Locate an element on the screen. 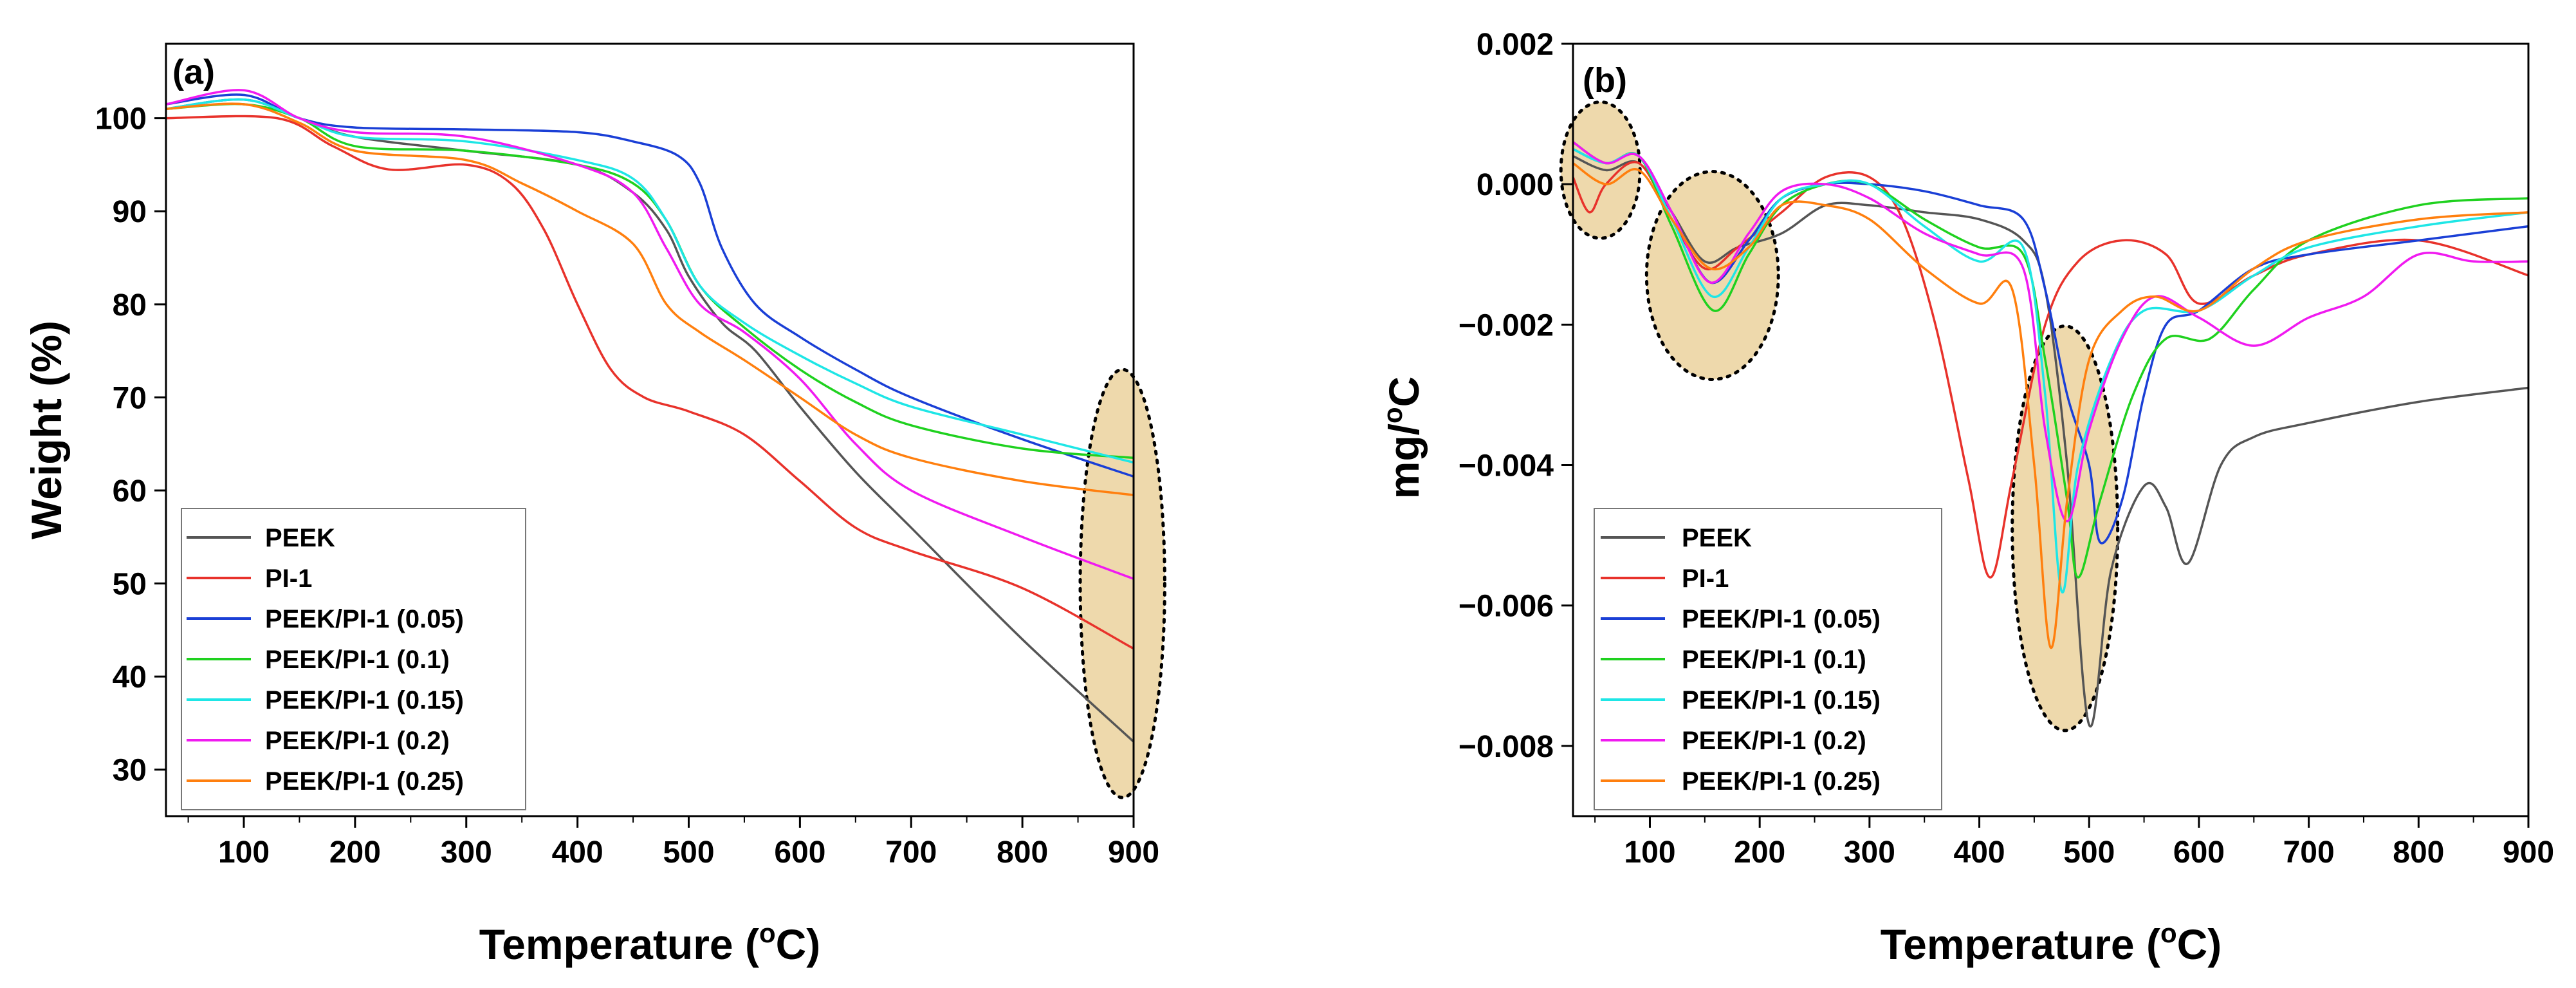 This screenshot has width=2576, height=988. y-tick-label: 40 is located at coordinates (130, 677).